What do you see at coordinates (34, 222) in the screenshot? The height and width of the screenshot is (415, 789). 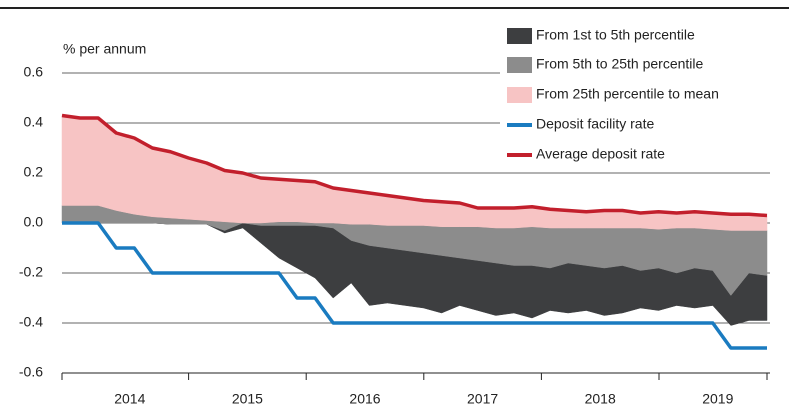 I see `y-tick-label: 0.0` at bounding box center [34, 222].